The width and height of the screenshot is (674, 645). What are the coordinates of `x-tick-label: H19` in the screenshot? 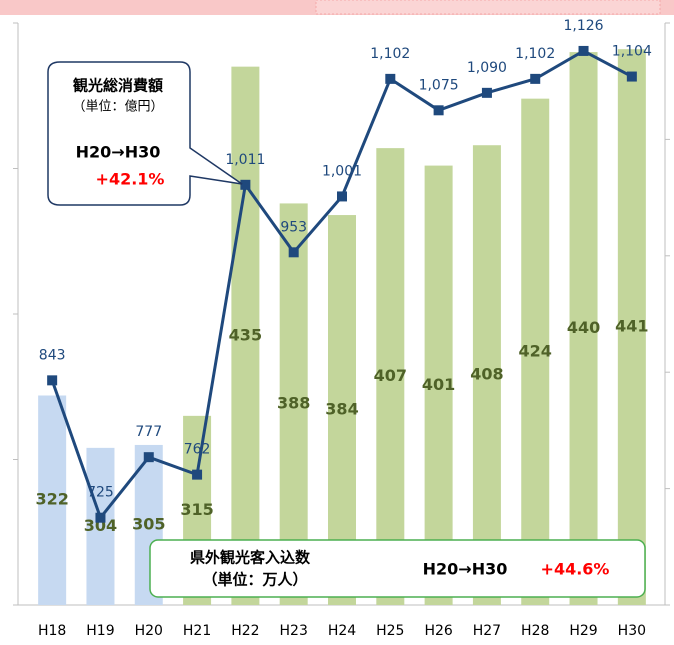 It's located at (100, 631).